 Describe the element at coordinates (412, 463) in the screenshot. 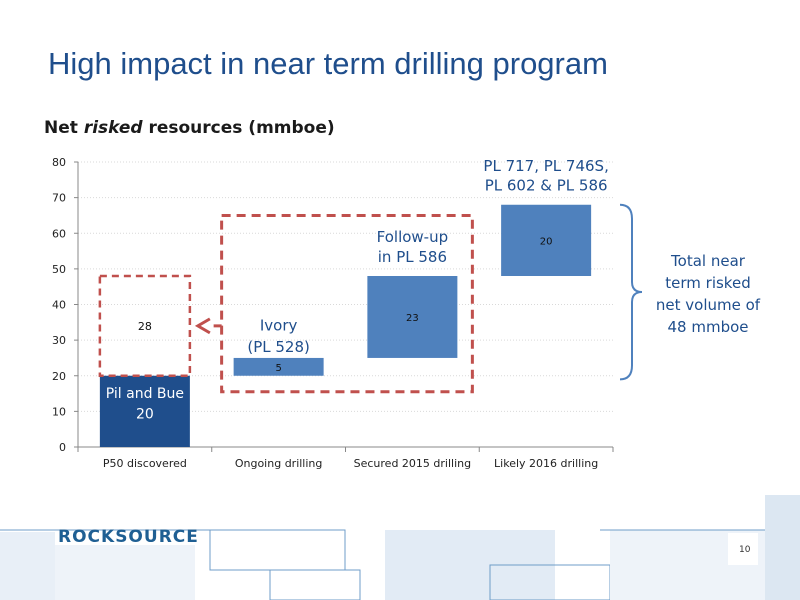

I see `x-tick-label: Secured 2015 drilling` at that location.